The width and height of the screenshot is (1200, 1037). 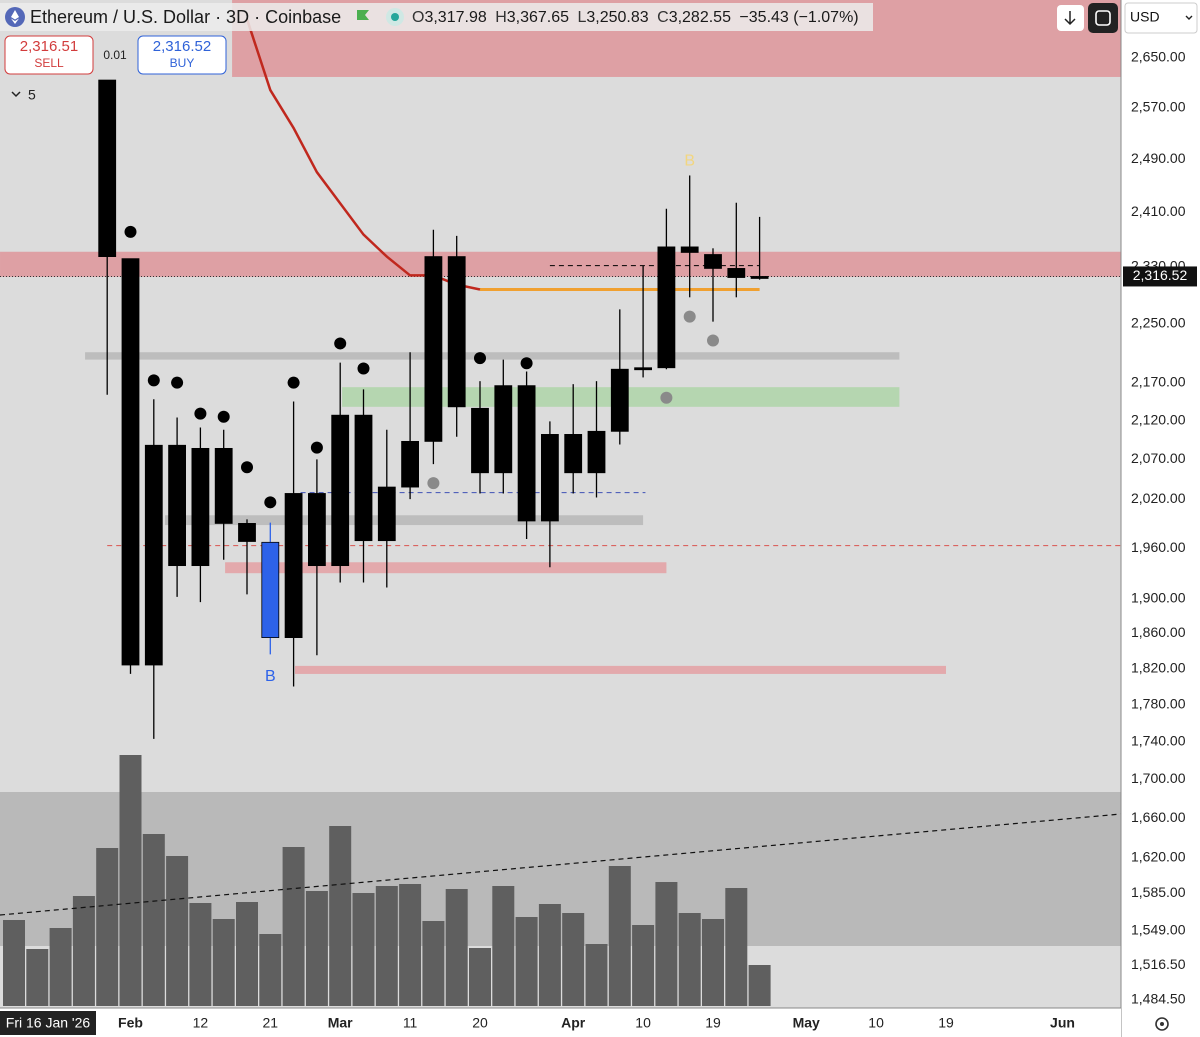 I want to click on buy-button, so click(x=182, y=55).